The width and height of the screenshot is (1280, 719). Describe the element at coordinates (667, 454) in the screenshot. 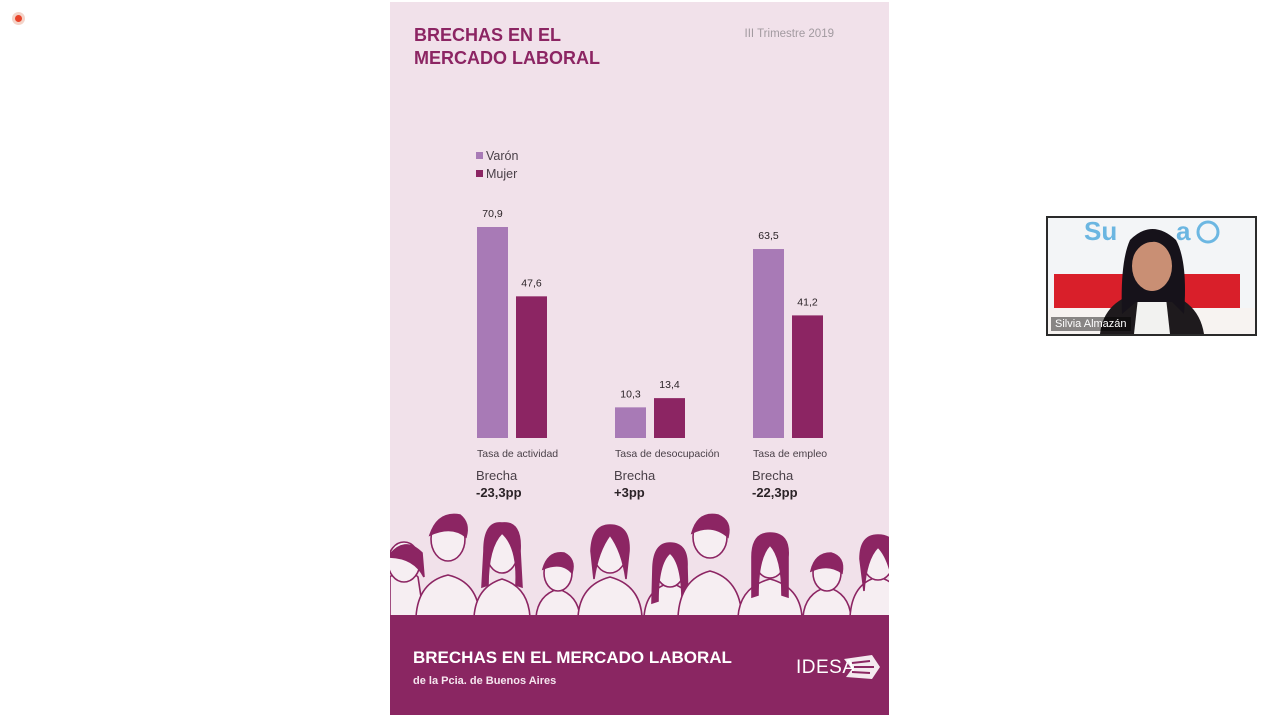

I see `category-label-2: Tasa de desocupación` at that location.